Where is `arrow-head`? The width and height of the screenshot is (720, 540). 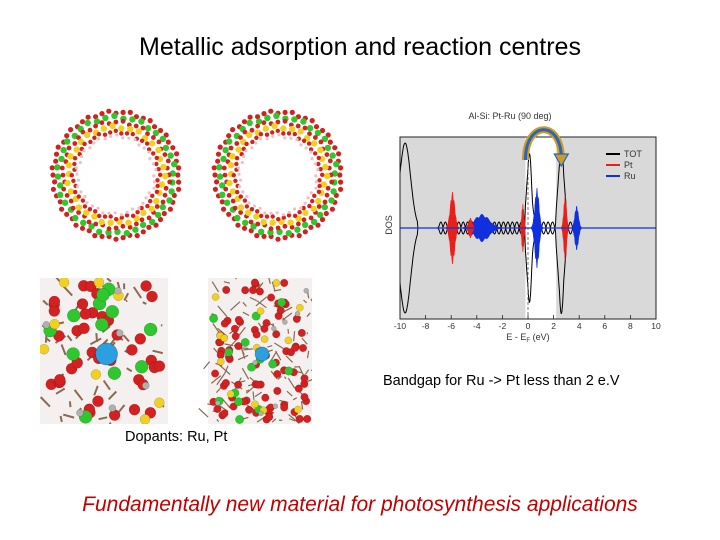
arrow-head is located at coordinates (561, 160).